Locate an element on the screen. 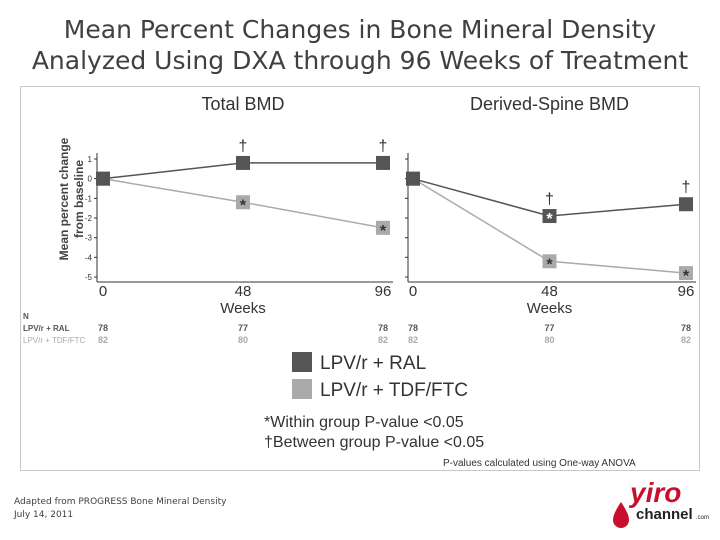  y-tick-label: -2 is located at coordinates (89, 218).